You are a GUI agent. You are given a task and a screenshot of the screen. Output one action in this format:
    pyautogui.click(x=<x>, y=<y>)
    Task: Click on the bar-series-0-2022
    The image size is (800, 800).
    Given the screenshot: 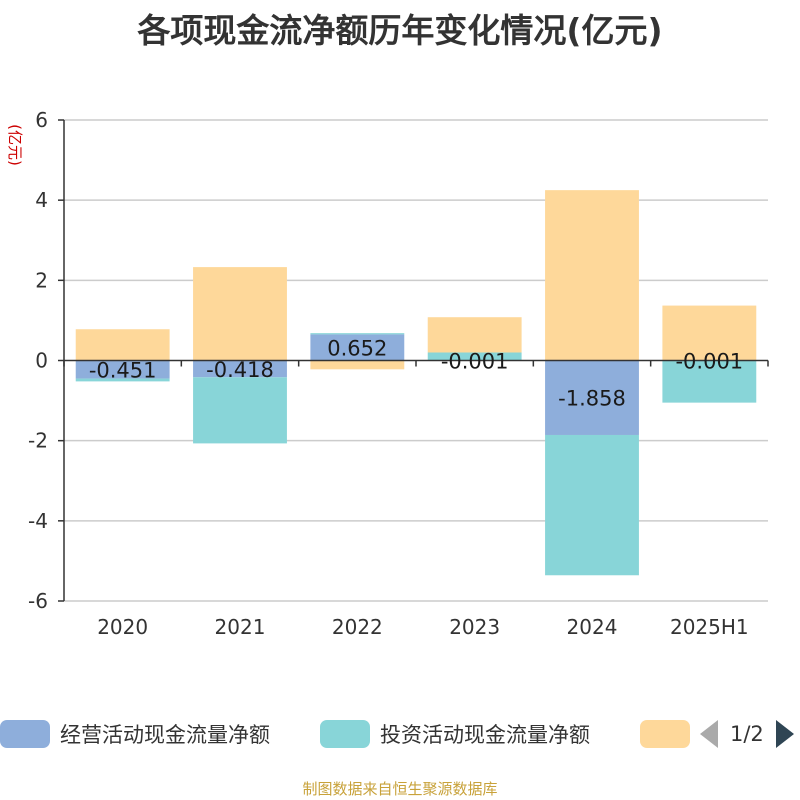 What is the action you would take?
    pyautogui.click(x=357, y=347)
    